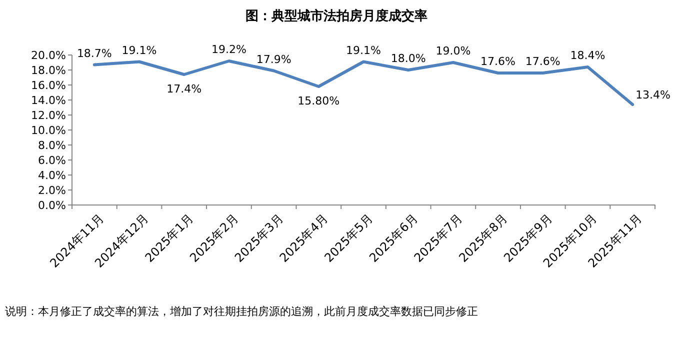 The height and width of the screenshot is (349, 673). What do you see at coordinates (453, 51) in the screenshot?
I see `data-label: 19.0%` at bounding box center [453, 51].